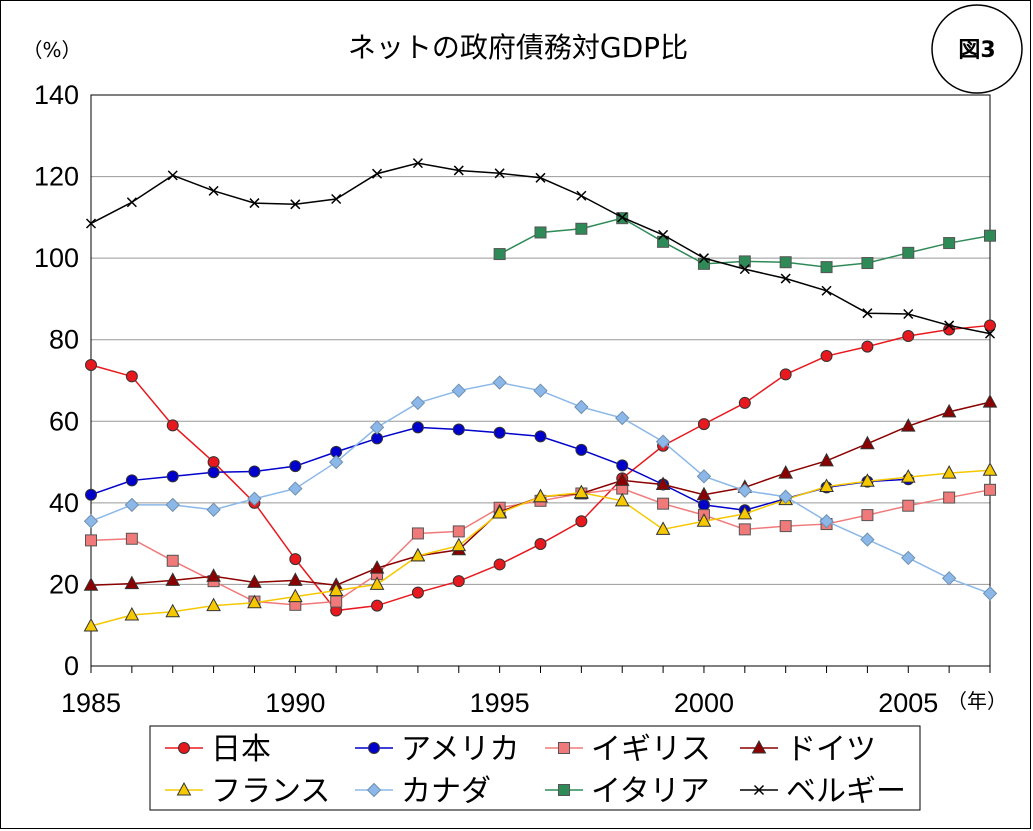  Describe the element at coordinates (744, 261) in the screenshot. I see `data-point-6-2001` at that location.